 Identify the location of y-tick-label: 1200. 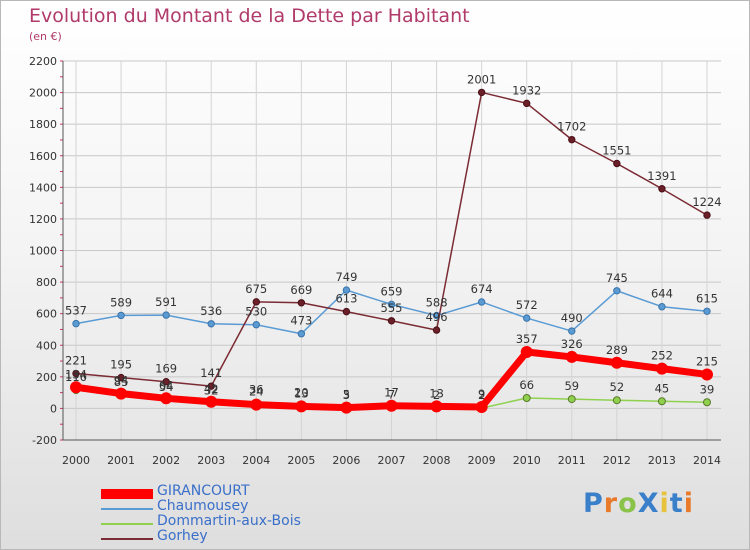
(43, 219).